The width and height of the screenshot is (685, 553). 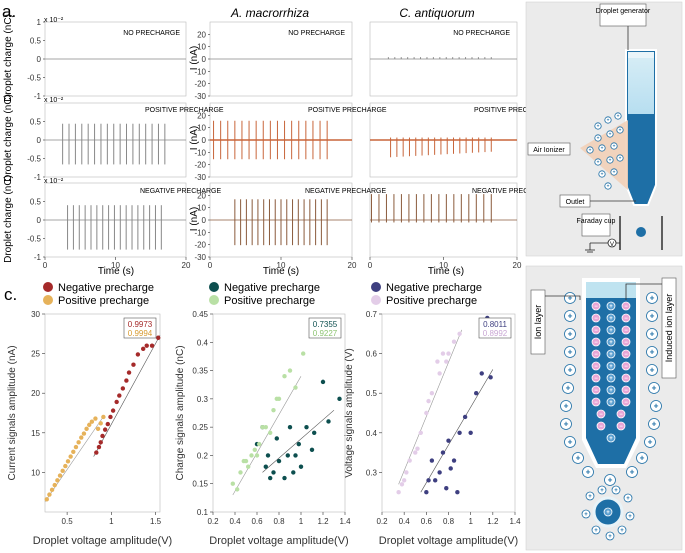 What do you see at coordinates (323, 521) in the screenshot?
I see `x-tick-label: 1.2` at bounding box center [323, 521].